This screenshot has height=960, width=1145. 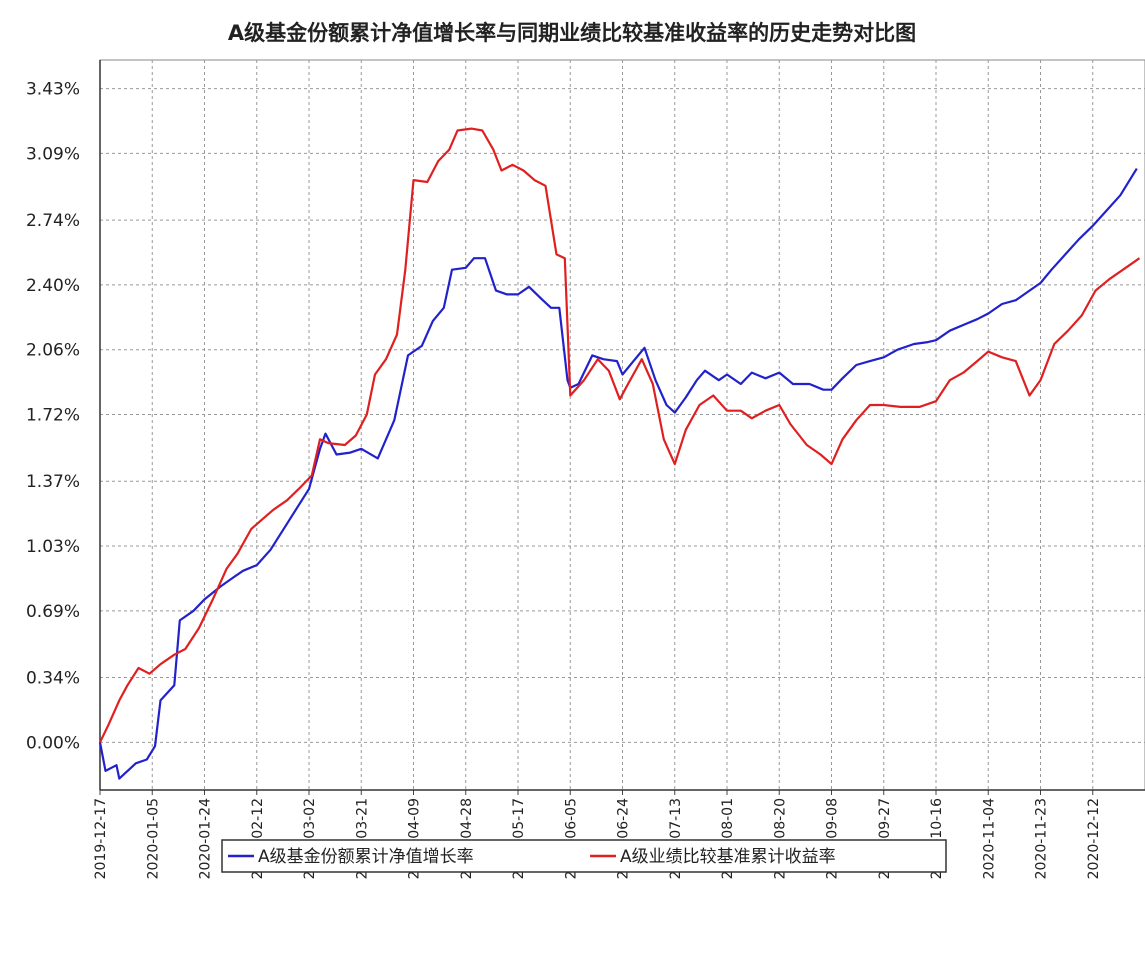 What do you see at coordinates (532, 857) in the screenshot?
I see `legend: A级基金份额累计净值增长率 A级业绩比较基准累计收益率` at bounding box center [532, 857].